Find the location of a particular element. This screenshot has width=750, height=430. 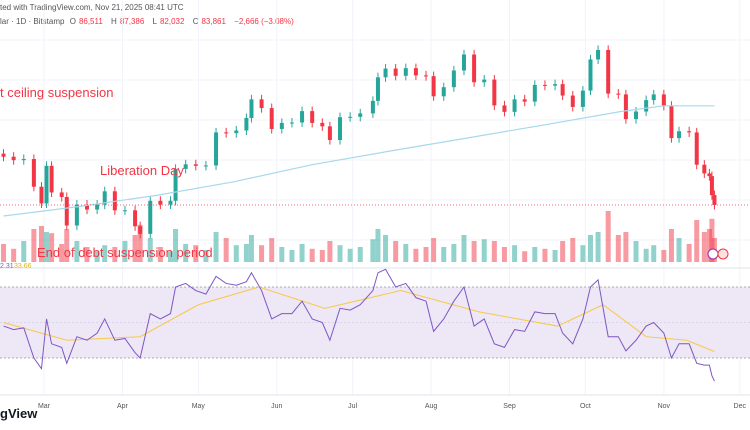

low-value: 82,032 is located at coordinates (172, 21).